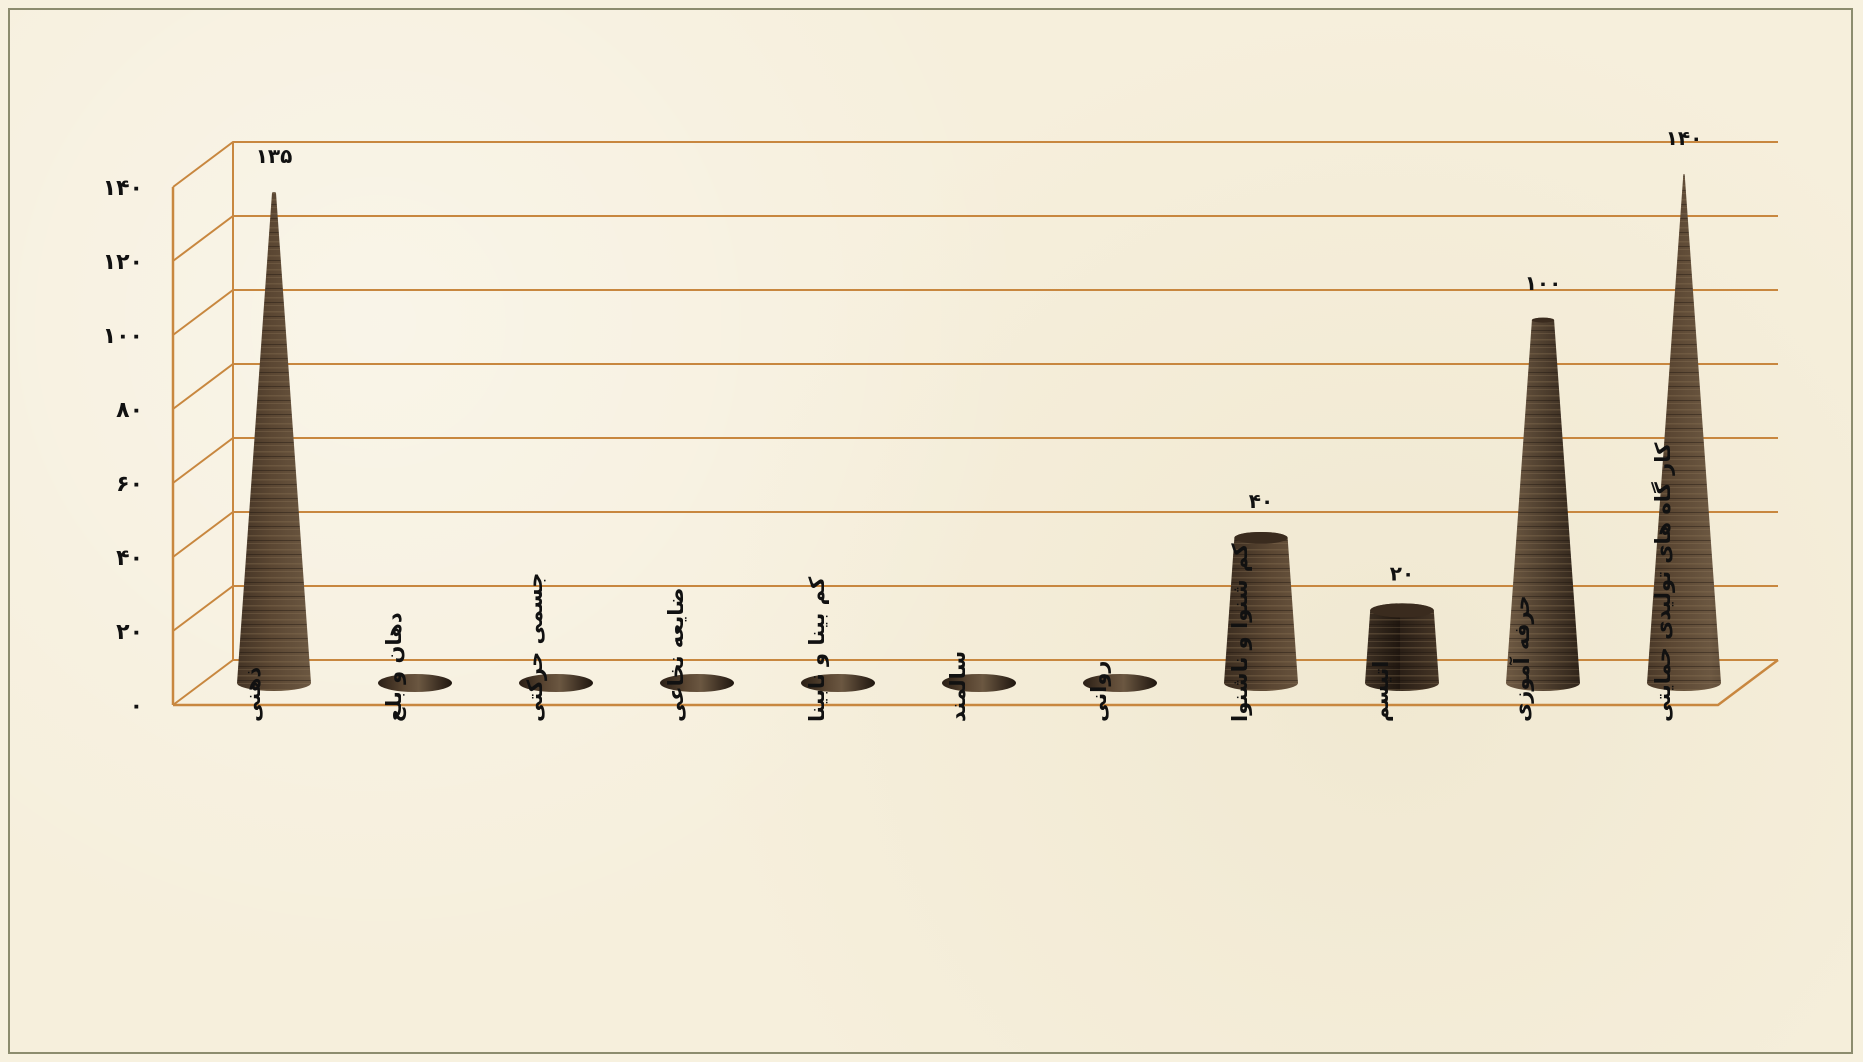 This screenshot has height=1062, width=1863. I want to click on data-label: ۱۳۵, so click(274, 156).